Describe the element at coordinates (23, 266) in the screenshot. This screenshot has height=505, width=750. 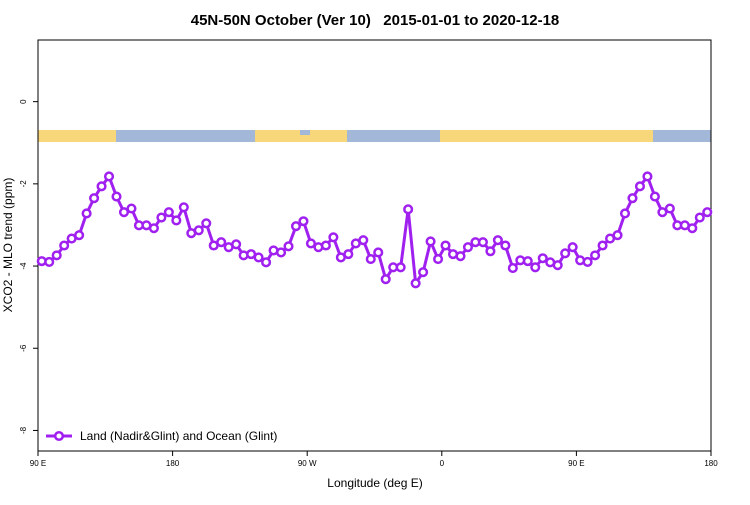
I see `y-tick-label: -4` at that location.